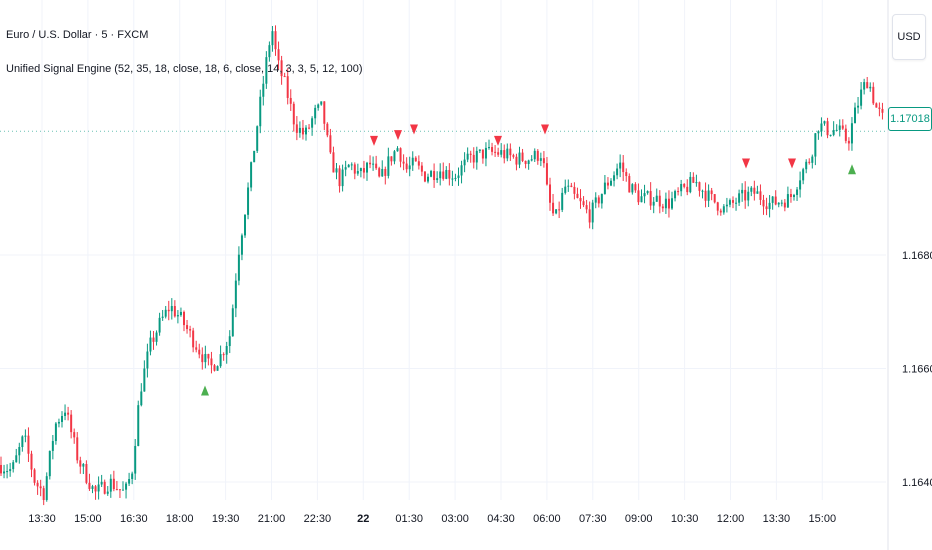 The image size is (932, 550). Describe the element at coordinates (823, 519) in the screenshot. I see `time-tick-label: 15:00` at that location.